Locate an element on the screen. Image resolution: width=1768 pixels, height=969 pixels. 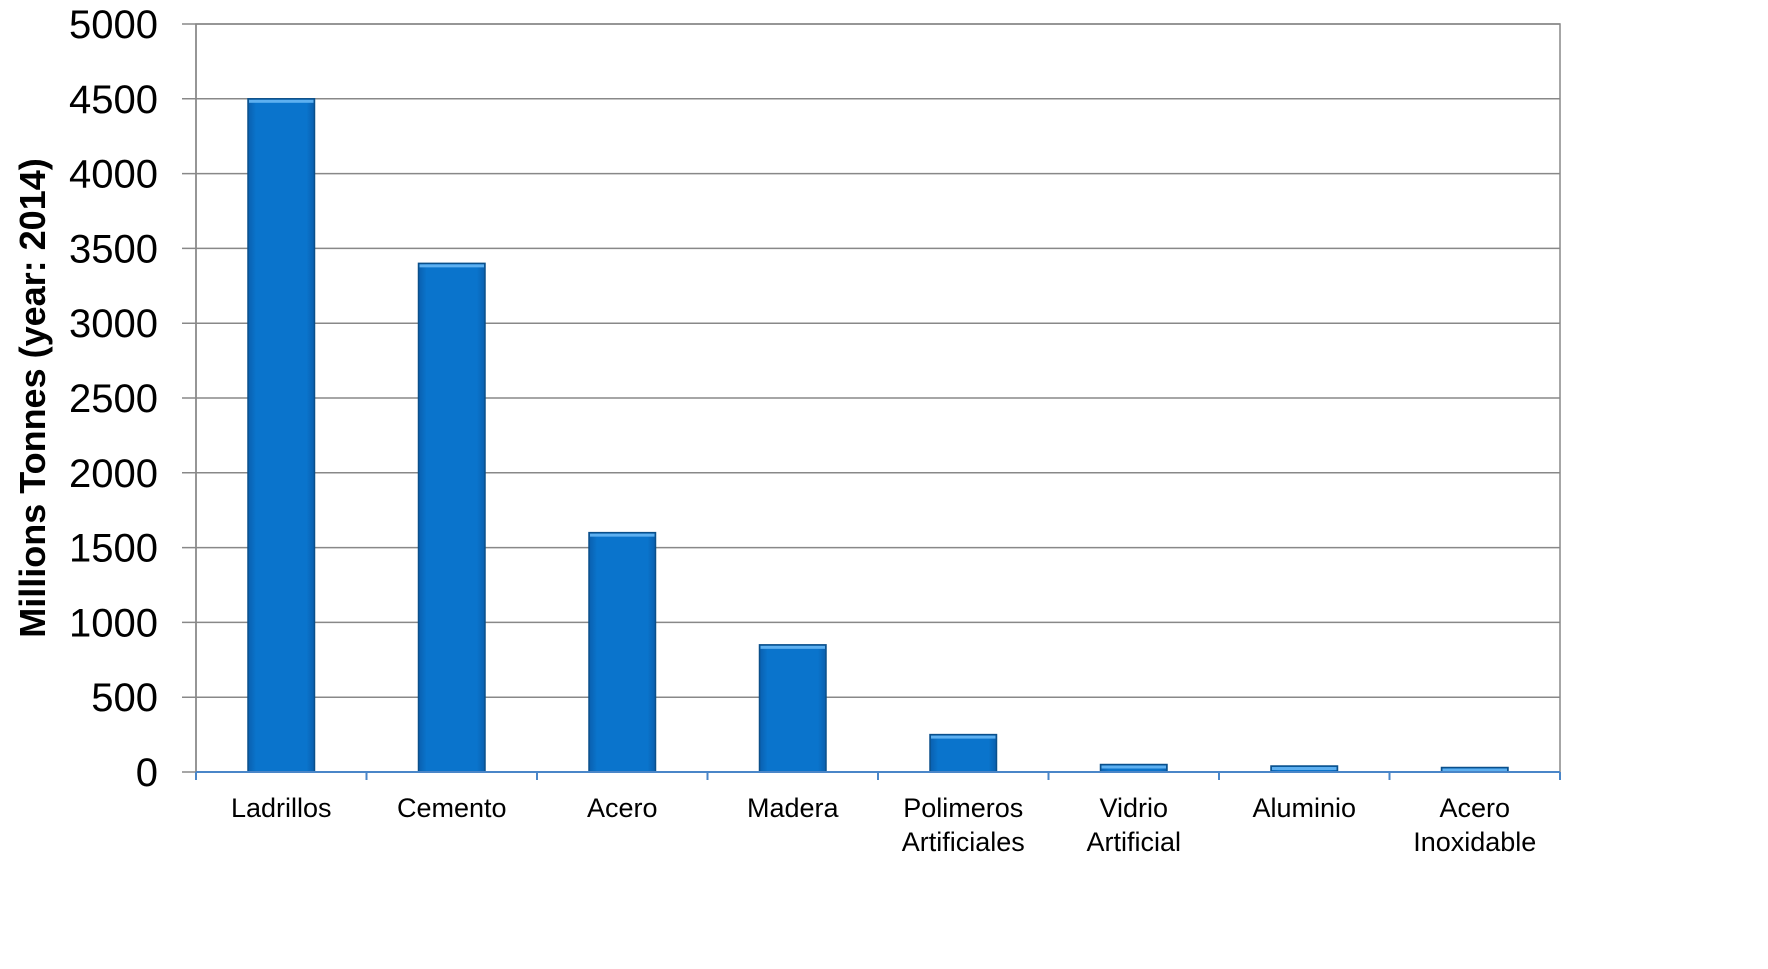
x-axis is located at coordinates (878, 775).